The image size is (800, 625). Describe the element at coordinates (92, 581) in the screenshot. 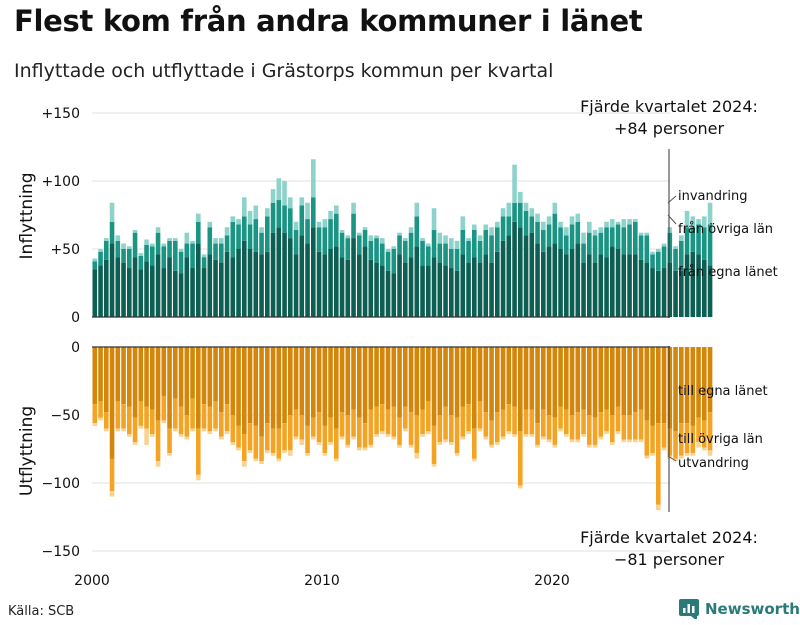

I see `x-tick-label: 2000` at that location.